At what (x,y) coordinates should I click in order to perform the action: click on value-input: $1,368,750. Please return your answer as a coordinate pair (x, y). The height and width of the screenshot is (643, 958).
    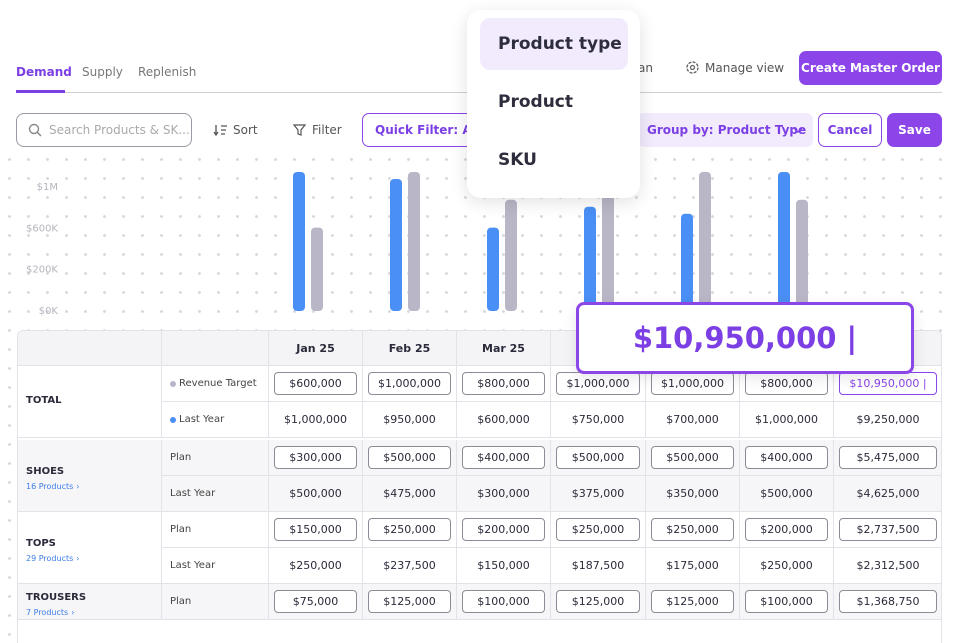
    Looking at the image, I should click on (888, 601).